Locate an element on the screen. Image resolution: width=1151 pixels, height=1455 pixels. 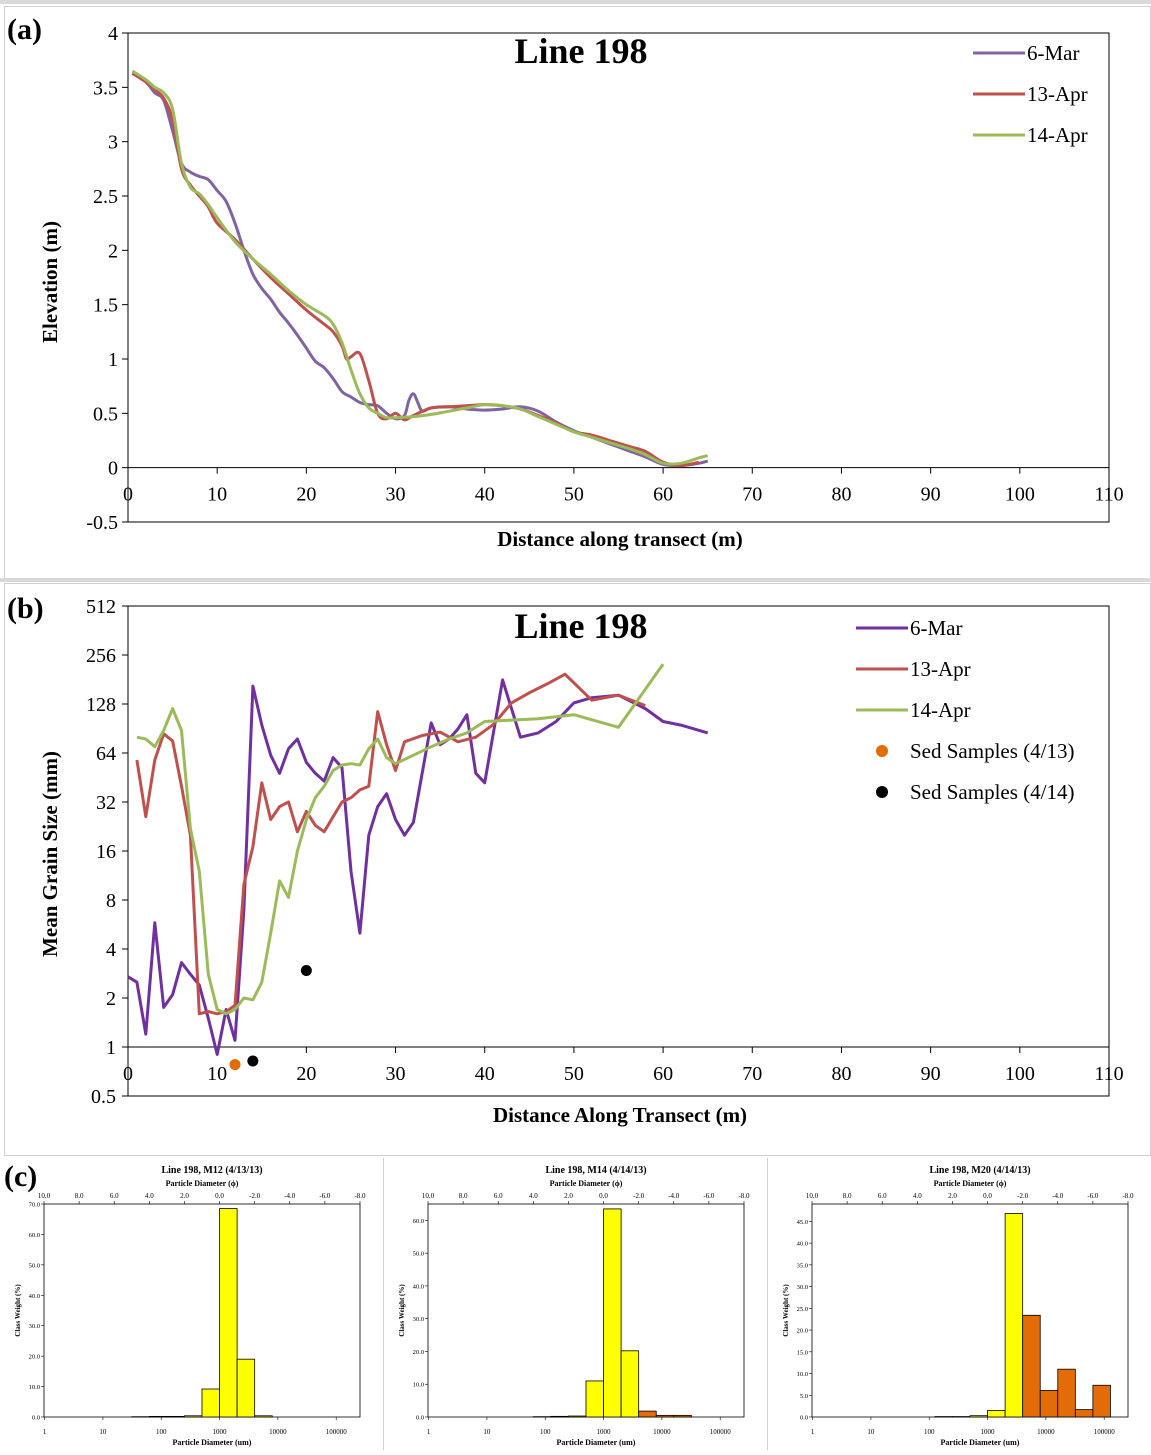
y-tick-label: 8 is located at coordinates (111, 901).